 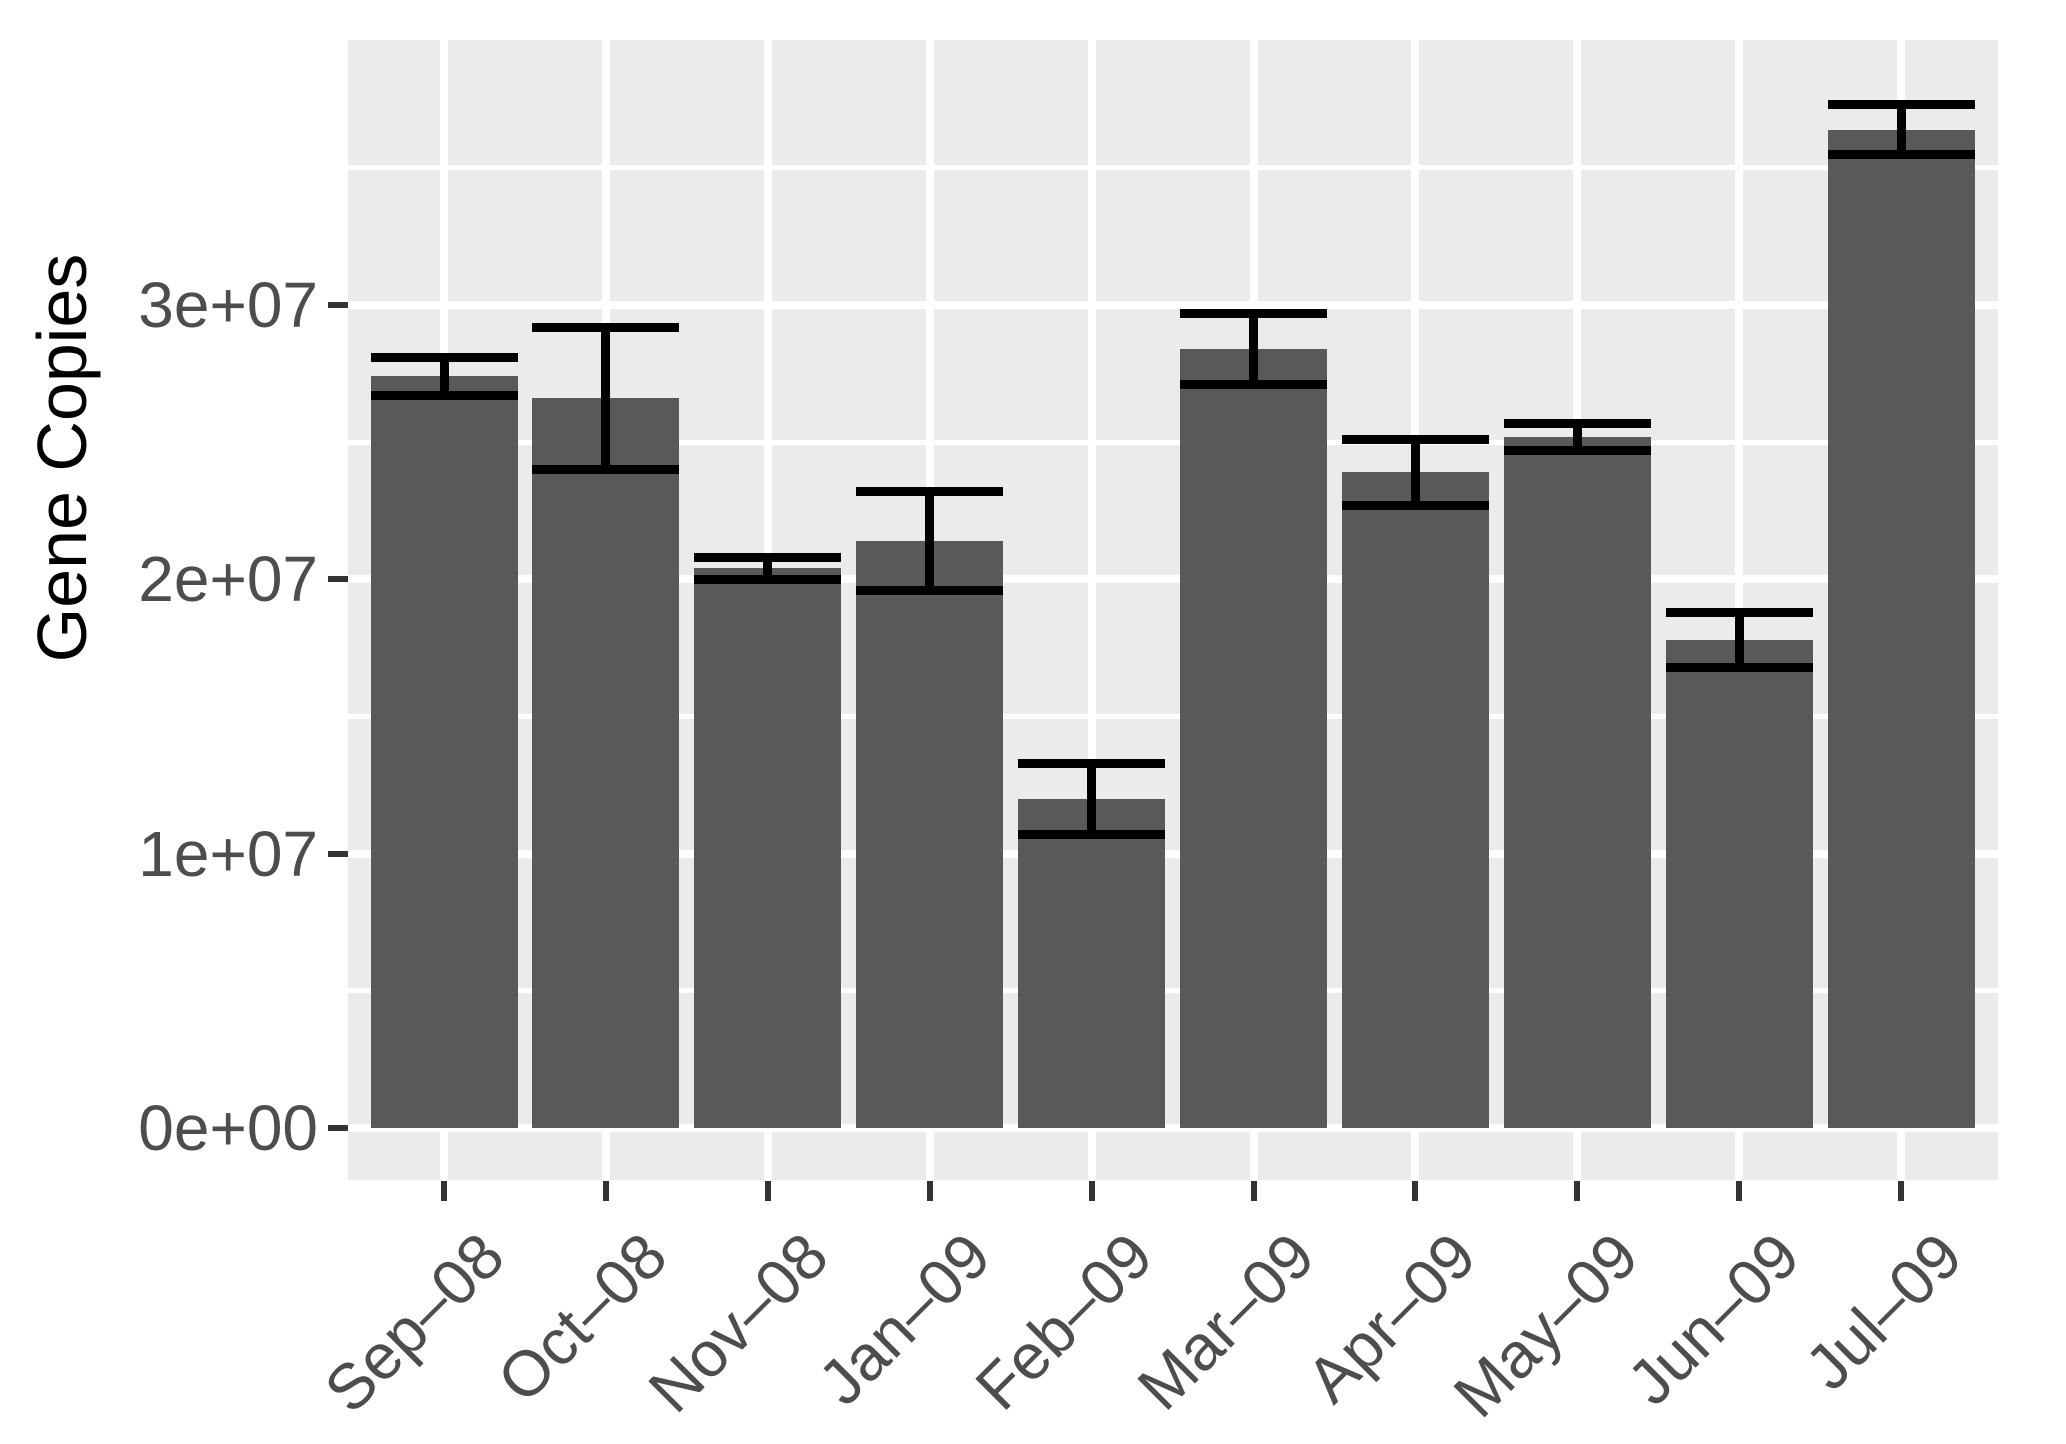 I want to click on x-axis-tick-label: Jan–09, so click(x=904, y=1319).